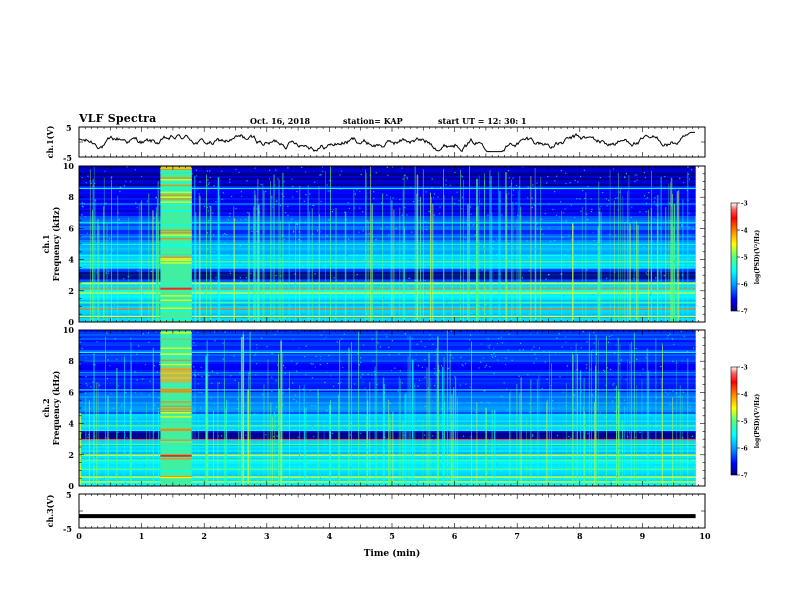 This screenshot has width=792, height=612. Describe the element at coordinates (71, 260) in the screenshot. I see `ch1-spectrogram-ytick-4: 4` at that location.